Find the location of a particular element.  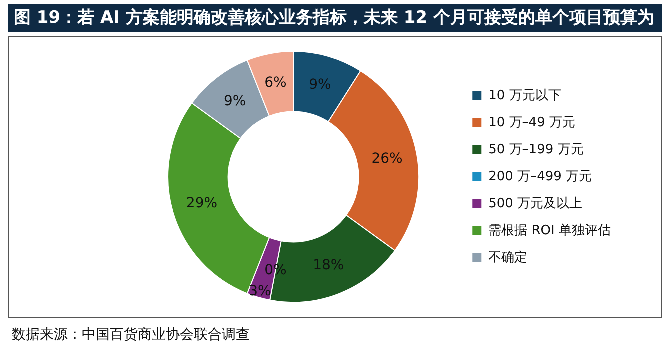

legend-label: 200 万–499 万元 is located at coordinates (540, 176).